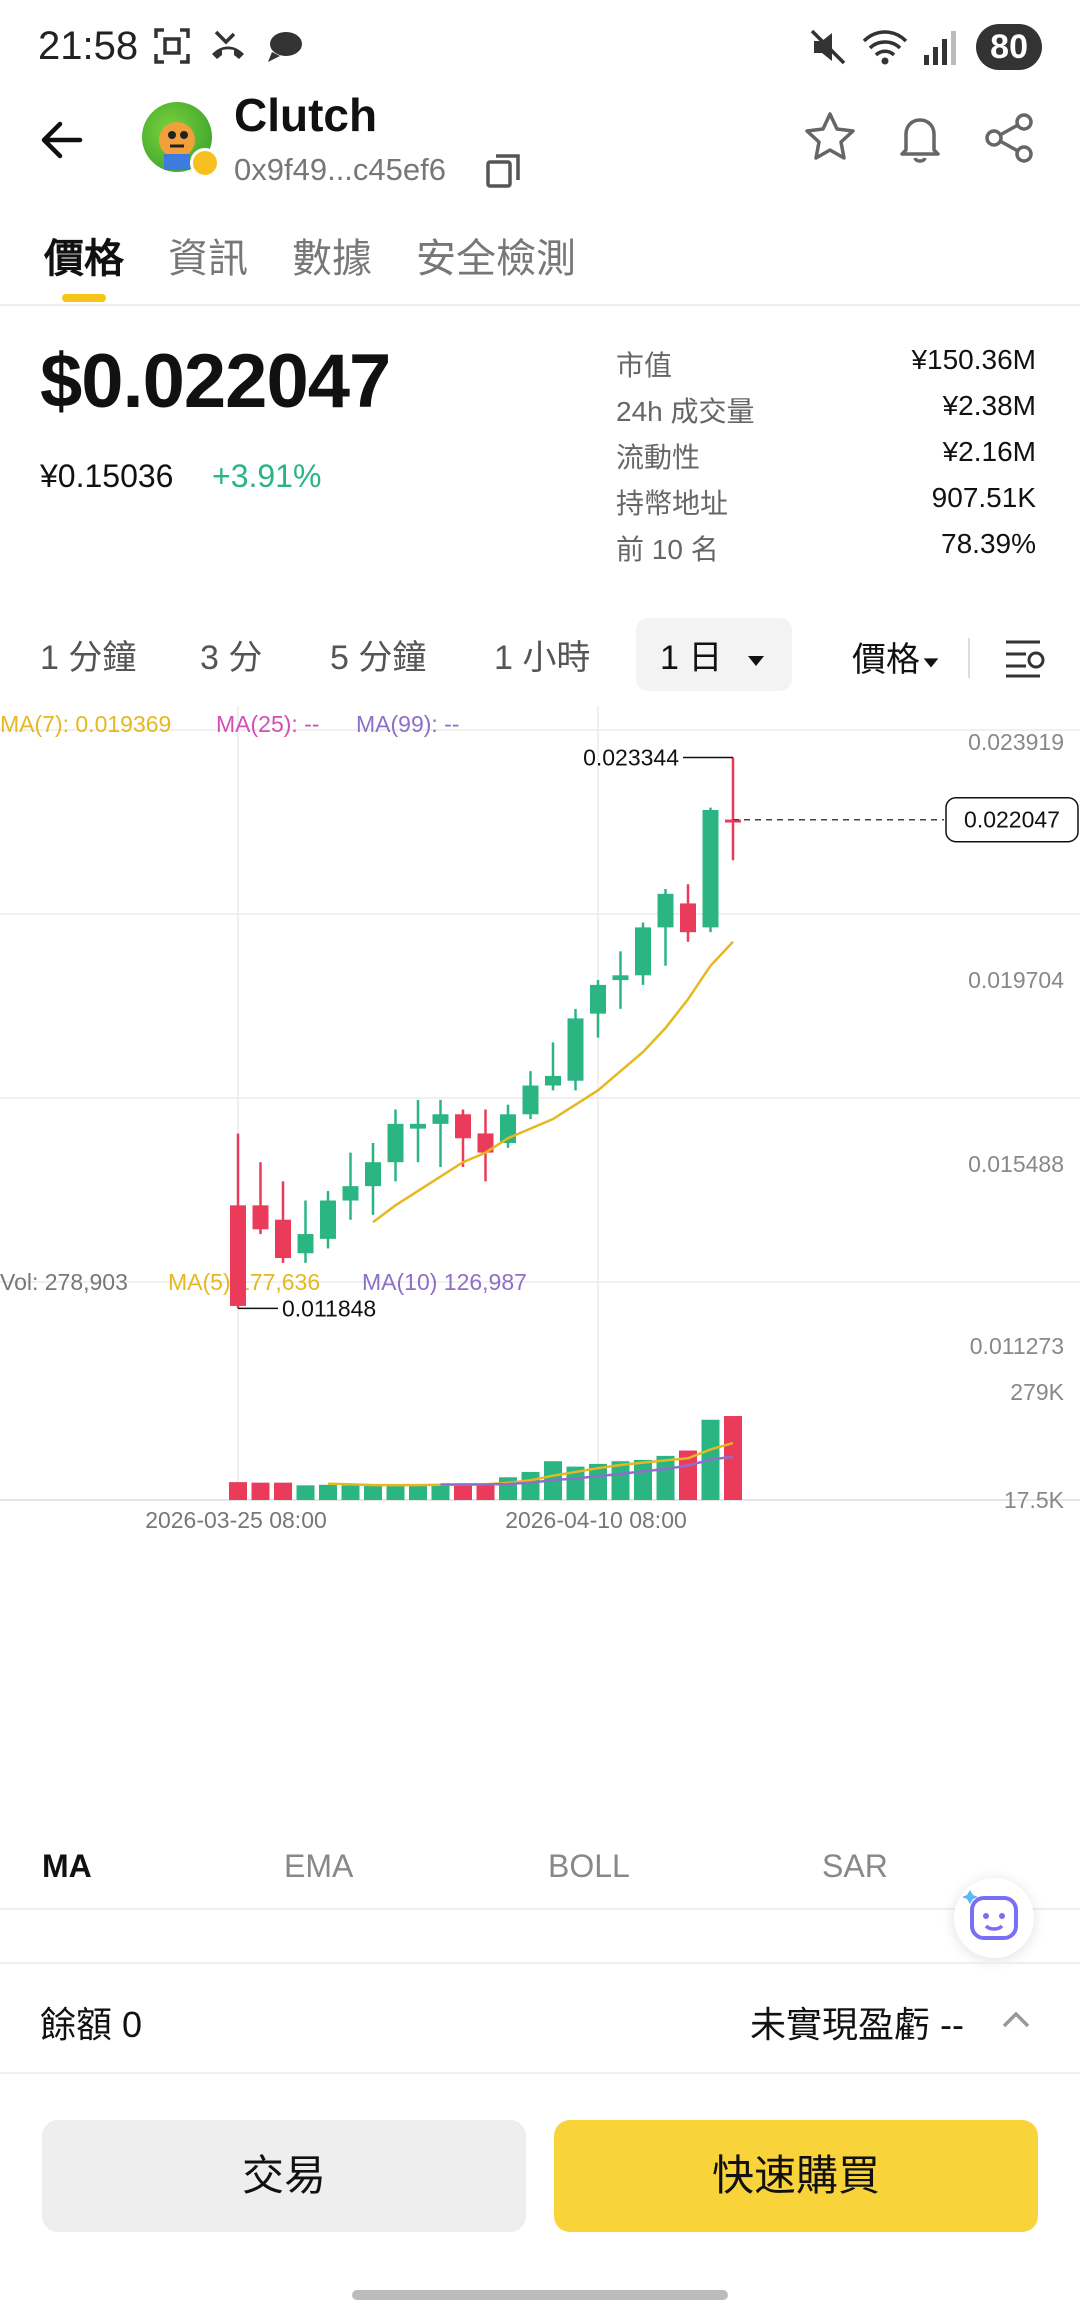  Describe the element at coordinates (672, 503) in the screenshot. I see `stat-label: 持幣地址` at that location.